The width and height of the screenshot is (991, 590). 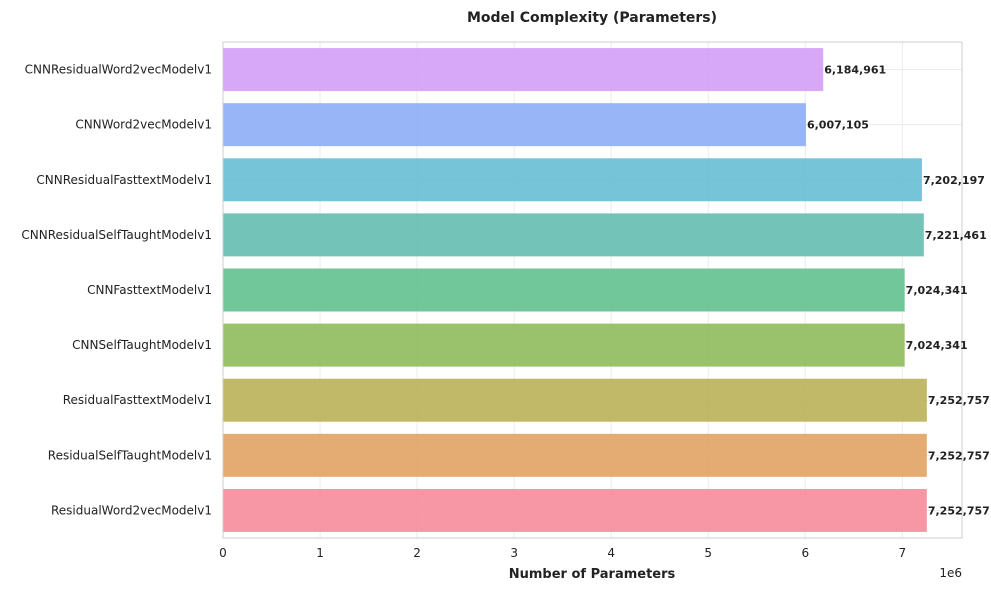 What do you see at coordinates (149, 290) in the screenshot?
I see `y-tick-label: CNNFasttextModelv1` at bounding box center [149, 290].